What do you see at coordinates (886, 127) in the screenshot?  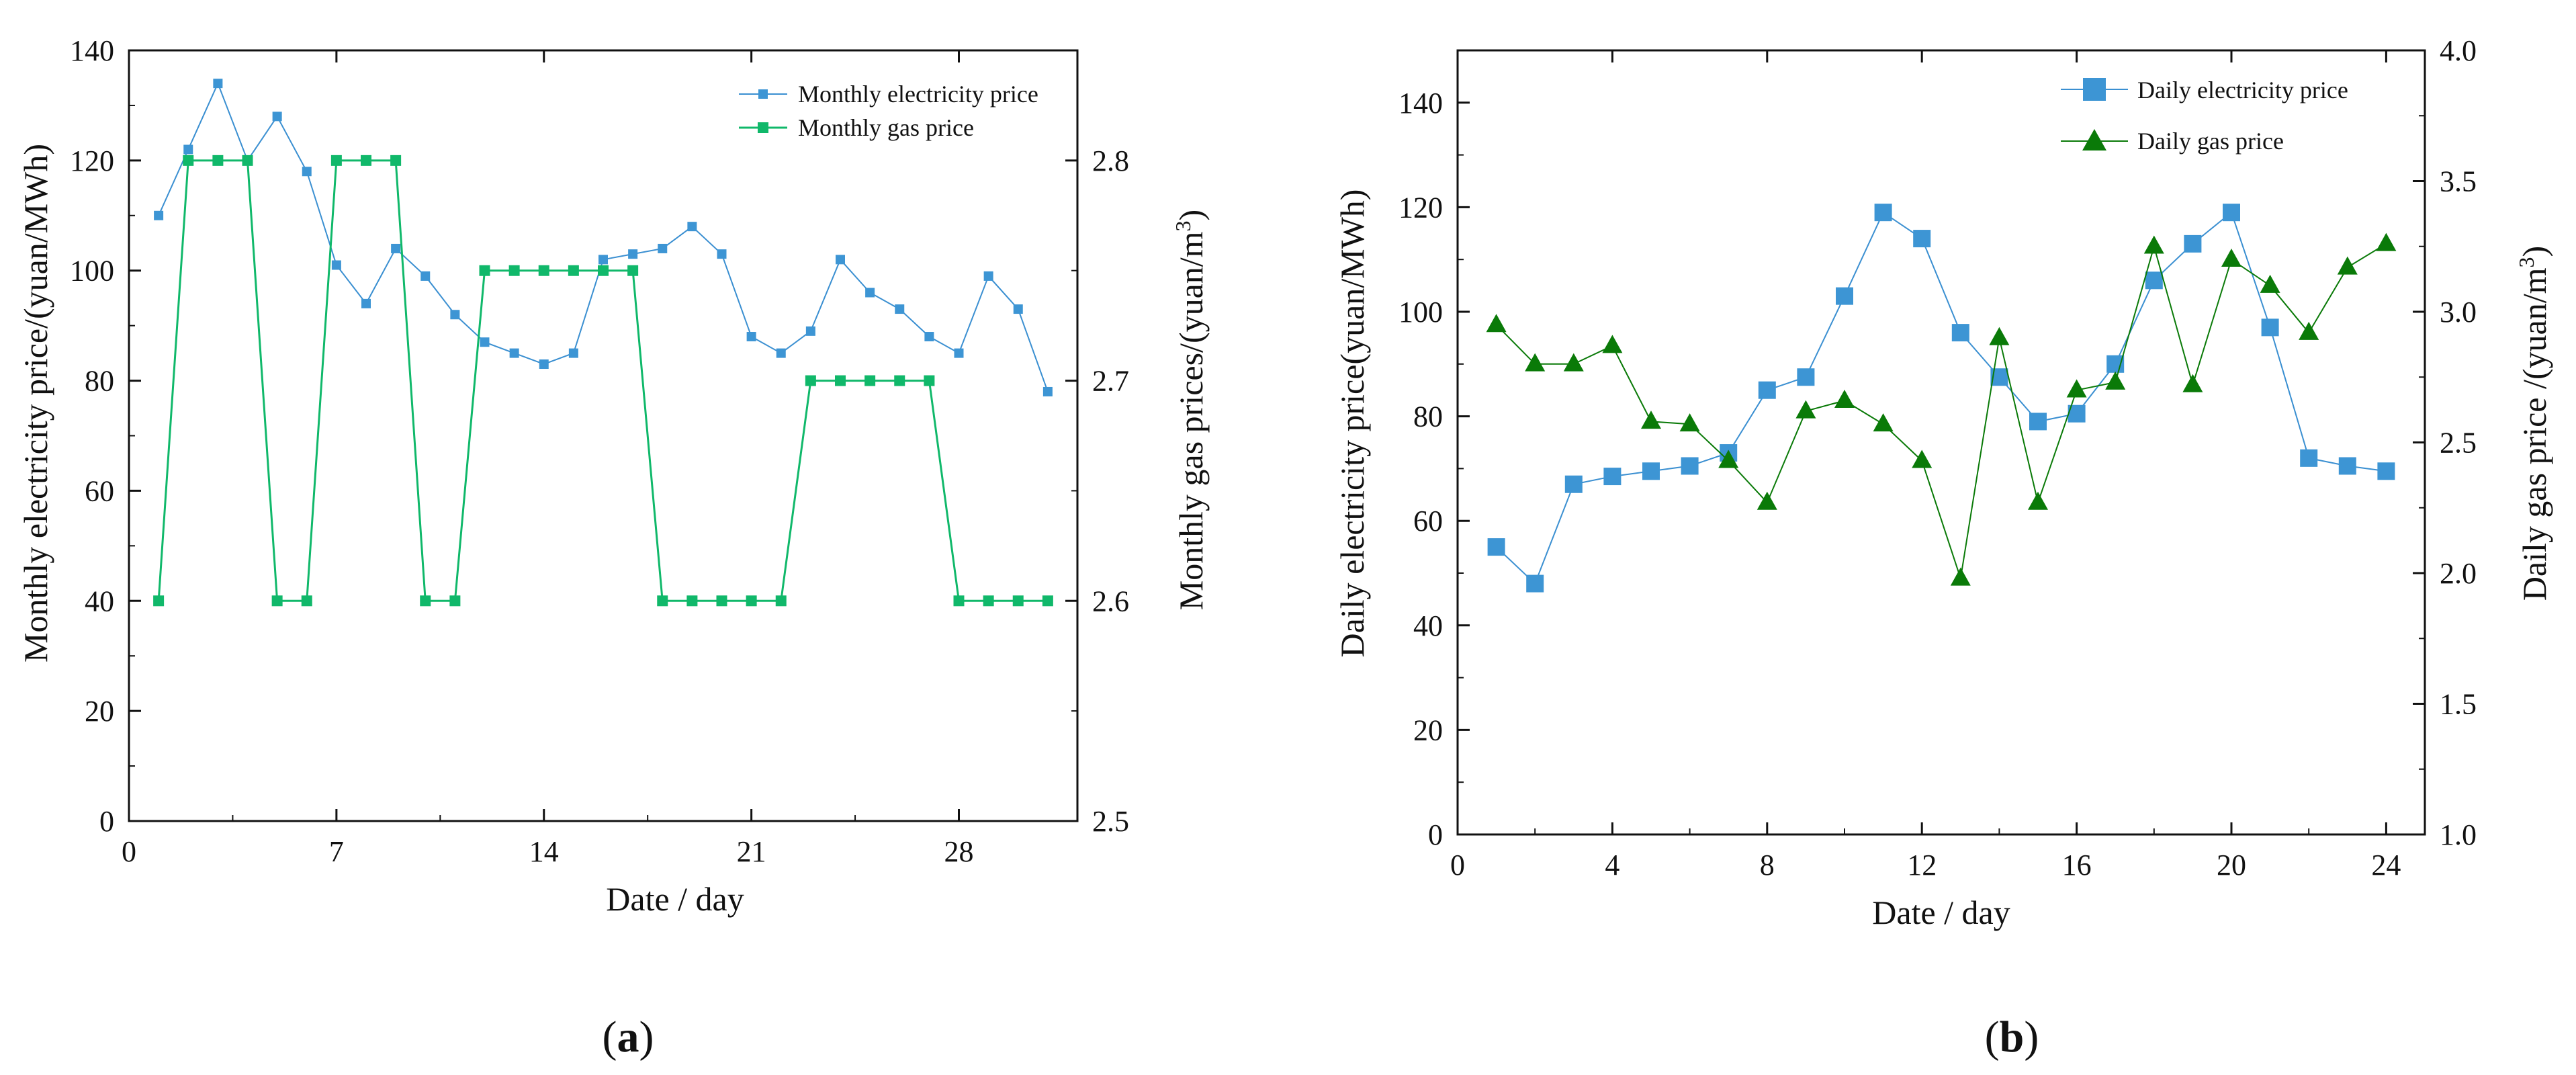 I see `legend-label-monthly-gas: Monthly gas price` at bounding box center [886, 127].